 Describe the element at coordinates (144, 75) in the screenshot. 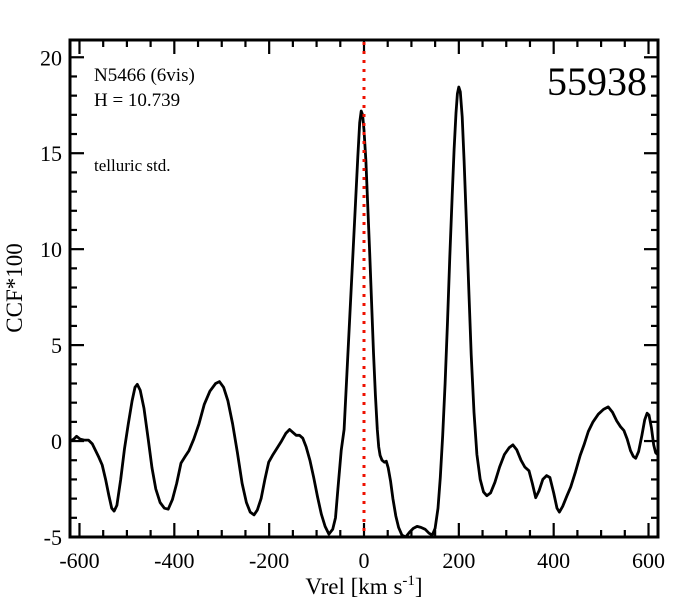

I see `target-label: N5466 (6vis)` at that location.